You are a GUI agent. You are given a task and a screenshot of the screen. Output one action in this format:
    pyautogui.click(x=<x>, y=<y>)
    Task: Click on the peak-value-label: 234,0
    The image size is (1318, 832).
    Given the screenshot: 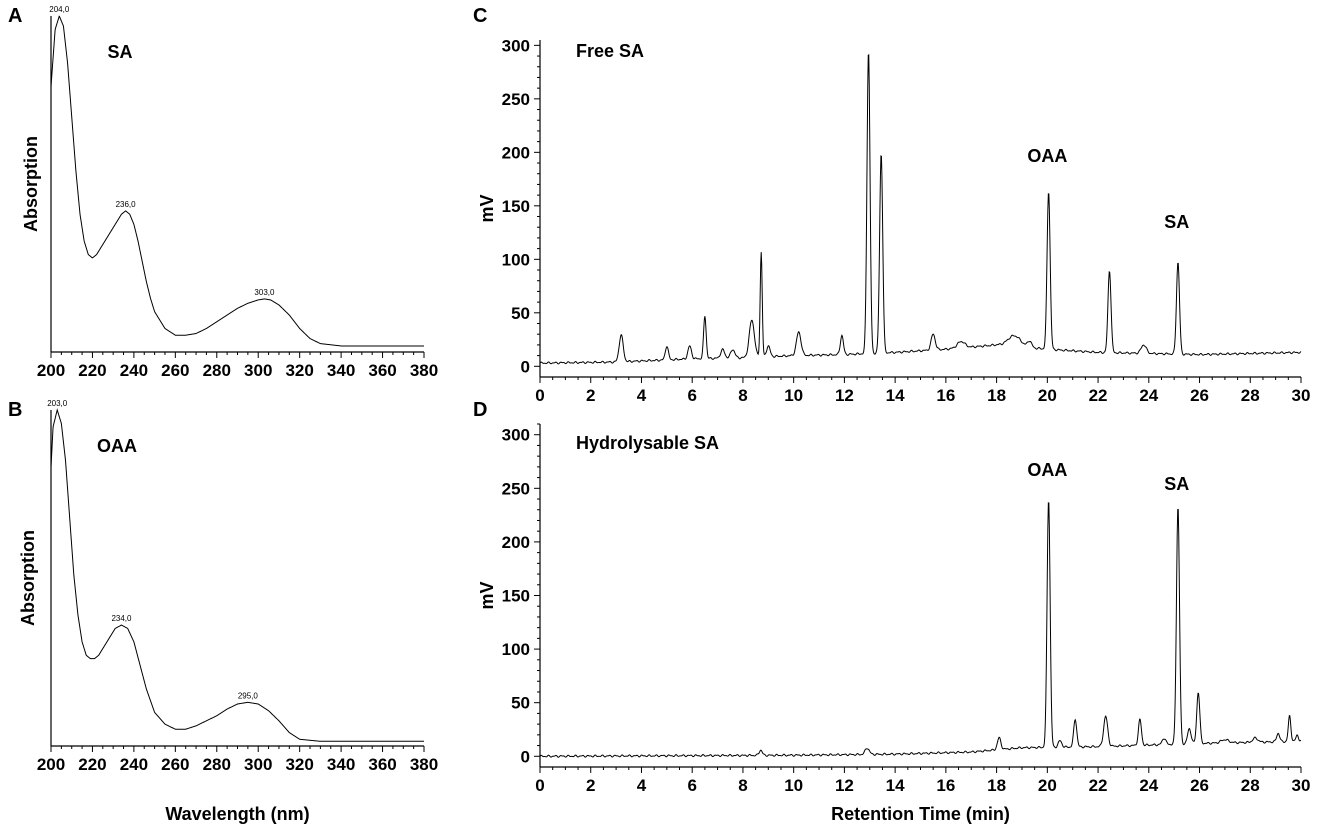 What is the action you would take?
    pyautogui.click(x=121, y=618)
    